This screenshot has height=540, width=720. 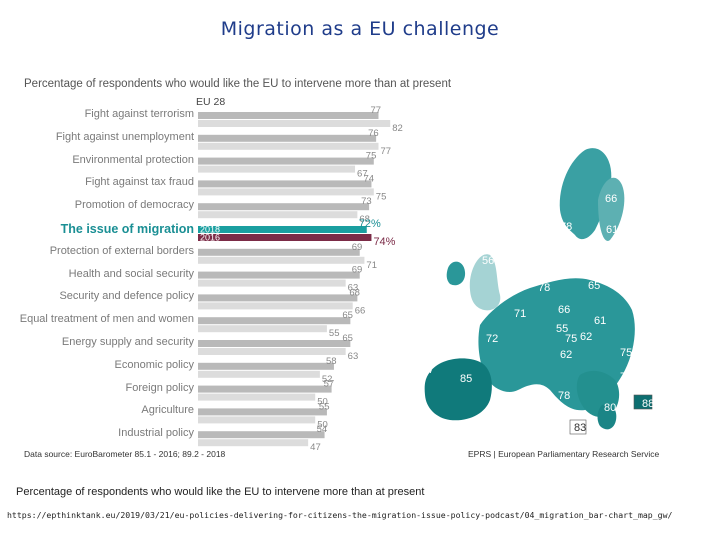 What do you see at coordinates (331, 361) in the screenshot?
I see `bar-value-label: 58` at bounding box center [331, 361].